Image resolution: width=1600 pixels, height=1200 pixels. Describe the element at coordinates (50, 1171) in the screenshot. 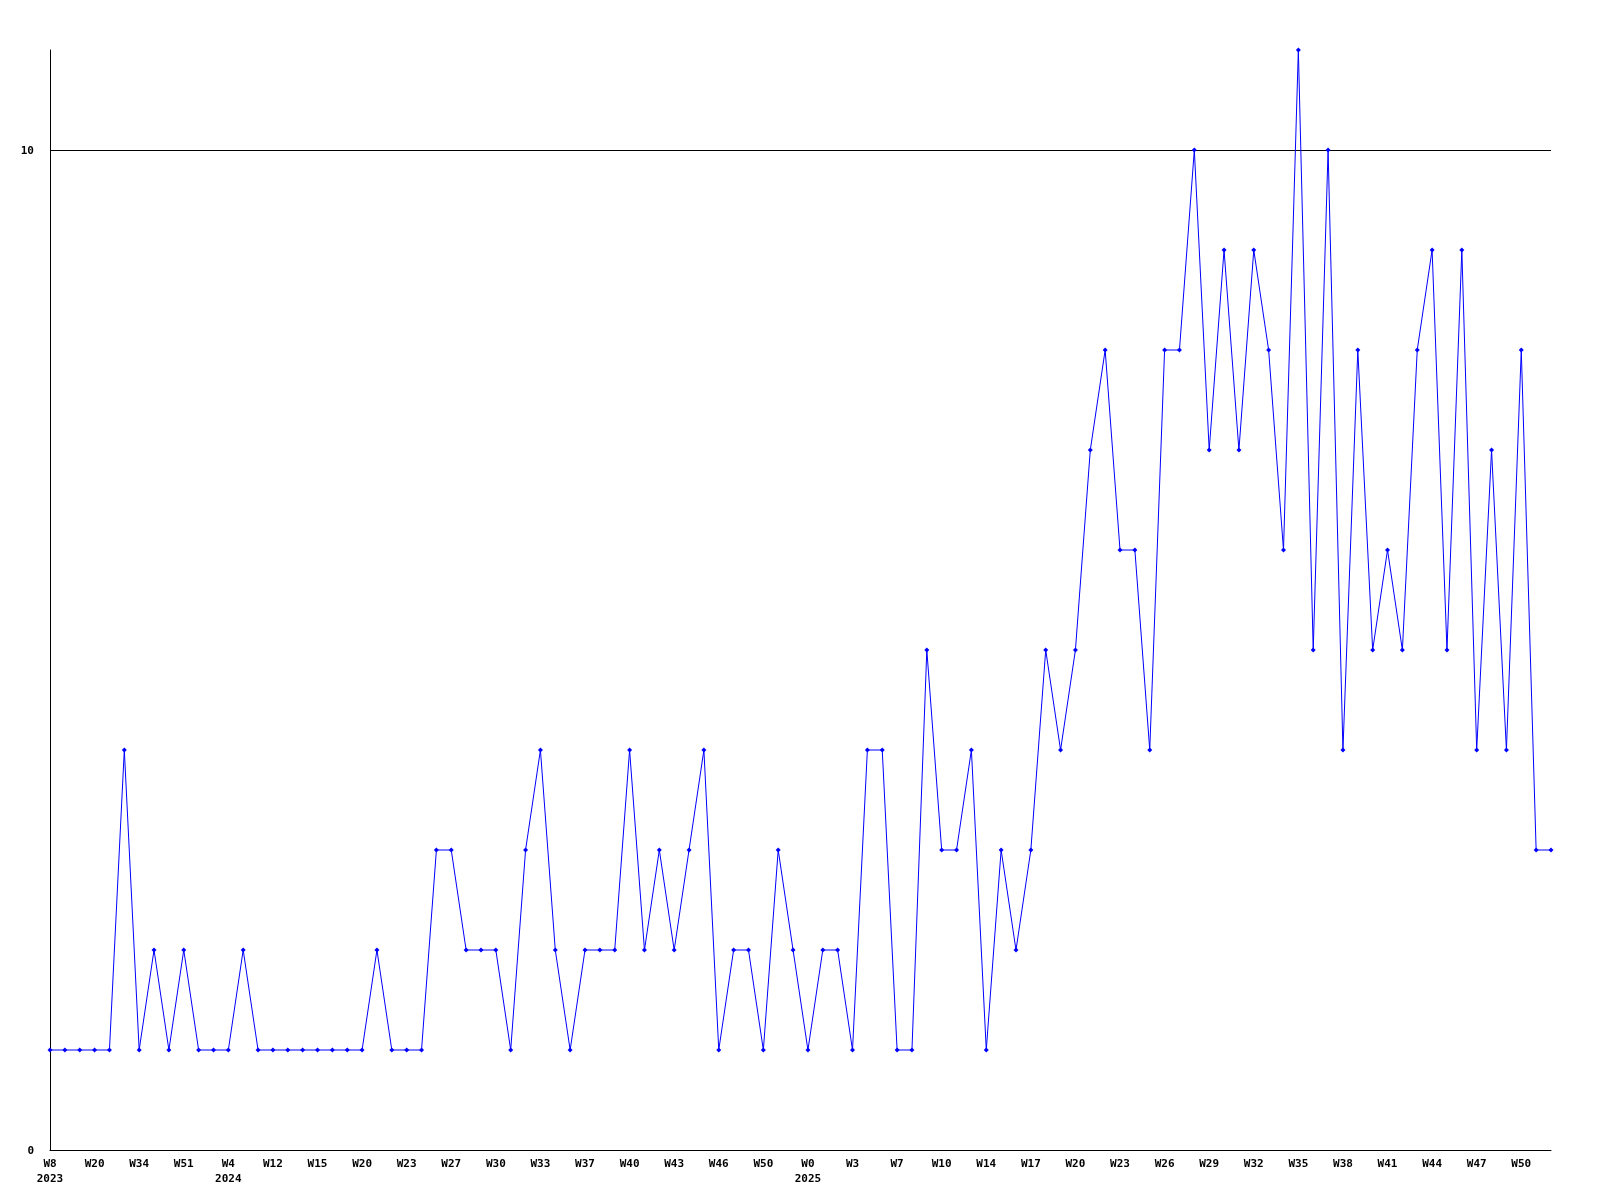

I see `x-tick-label: W8 2023` at that location.